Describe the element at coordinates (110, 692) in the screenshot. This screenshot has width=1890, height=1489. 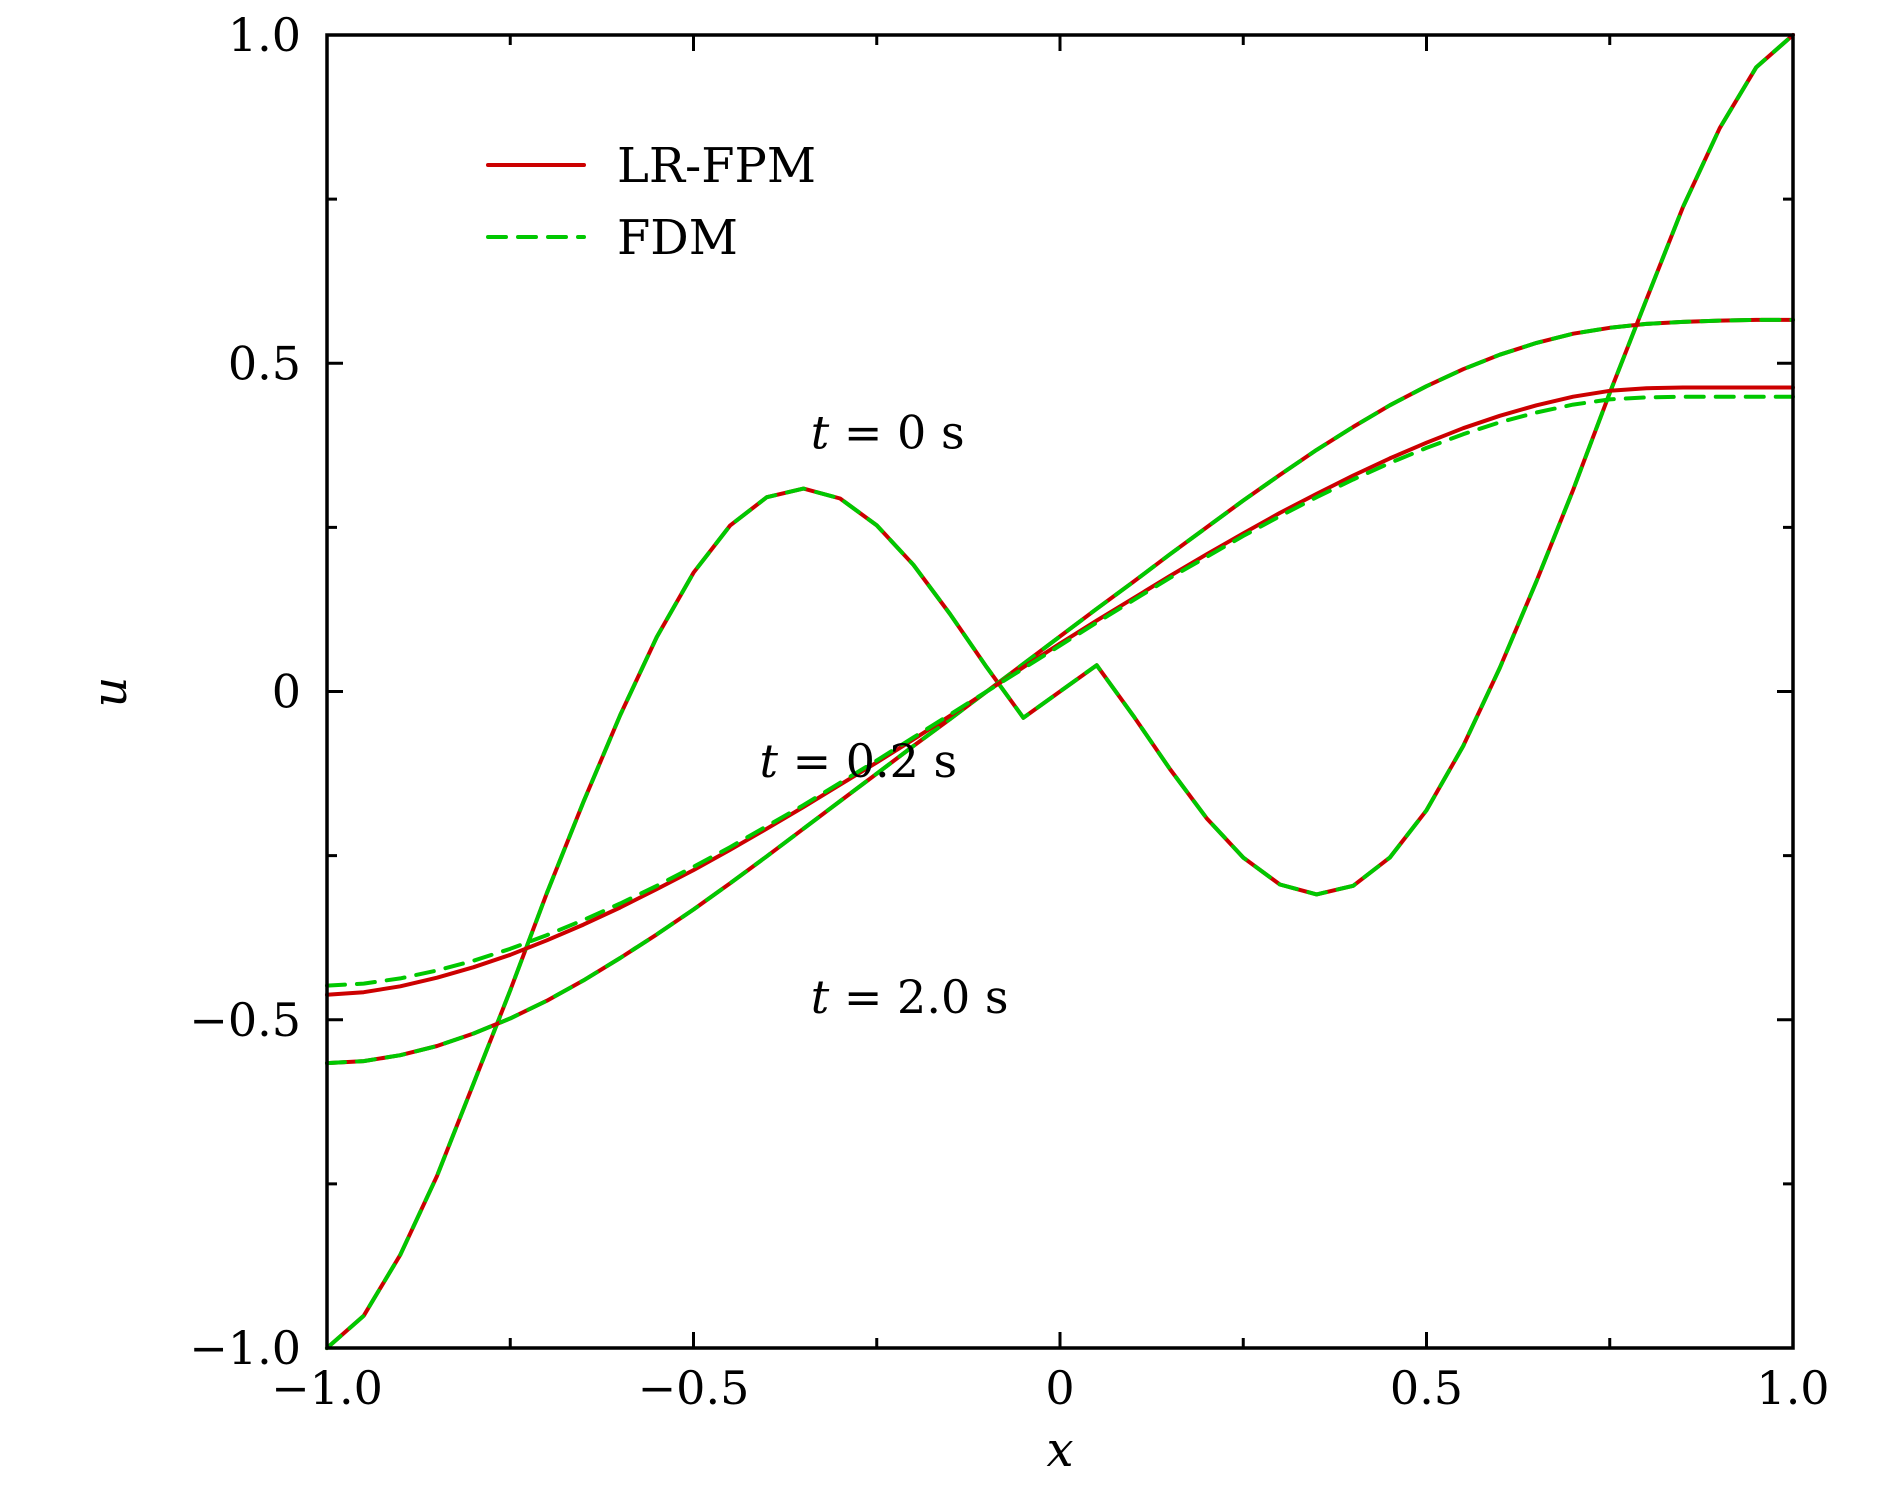
I see `y-axis-label: u` at that location.